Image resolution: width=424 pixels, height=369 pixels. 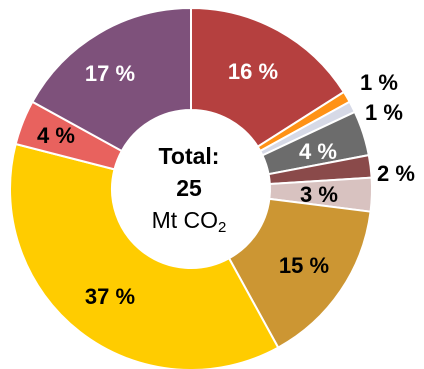 What do you see at coordinates (110, 73) in the screenshot?
I see `slice-label-10: 17 %` at bounding box center [110, 73].